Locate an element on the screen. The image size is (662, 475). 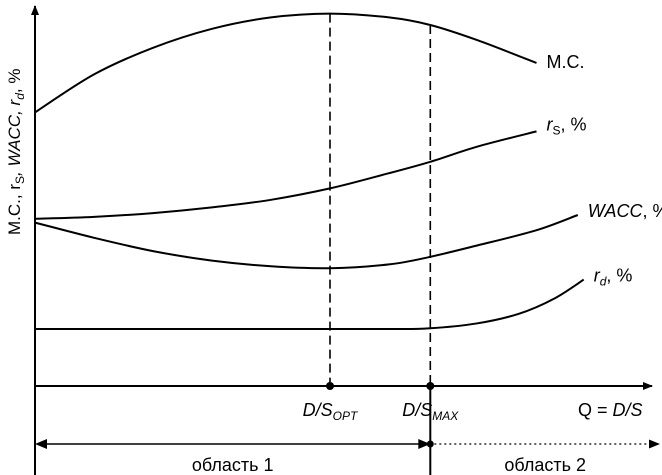
region-2-label: область 2 is located at coordinates (545, 465).